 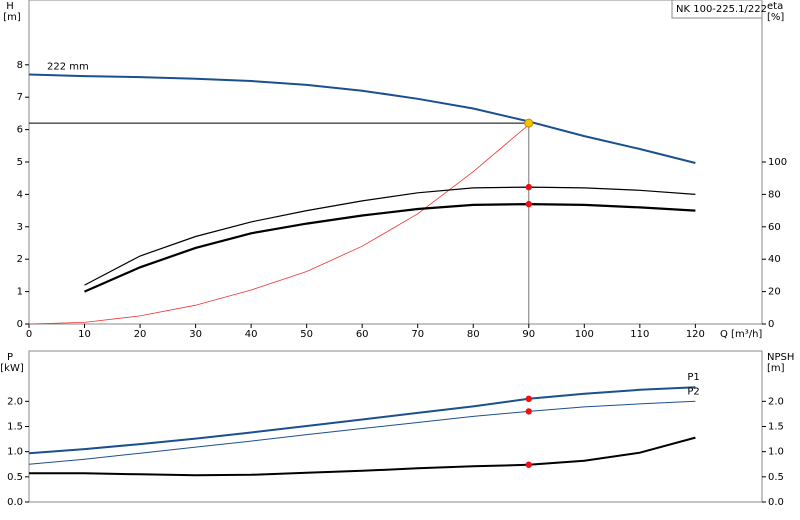 What do you see at coordinates (251, 334) in the screenshot?
I see `x-tick-label: 40` at bounding box center [251, 334].